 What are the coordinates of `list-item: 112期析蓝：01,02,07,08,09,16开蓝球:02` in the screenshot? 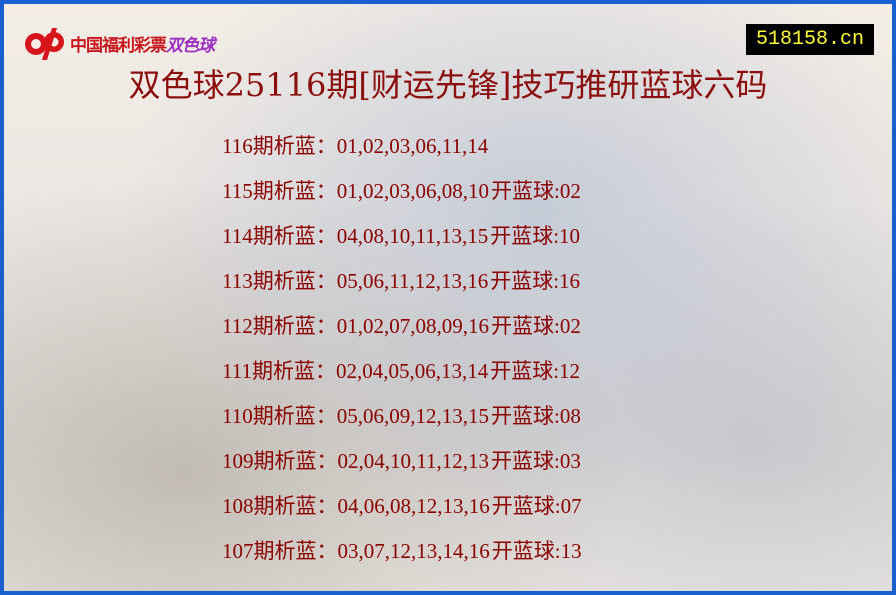 It's located at (402, 332).